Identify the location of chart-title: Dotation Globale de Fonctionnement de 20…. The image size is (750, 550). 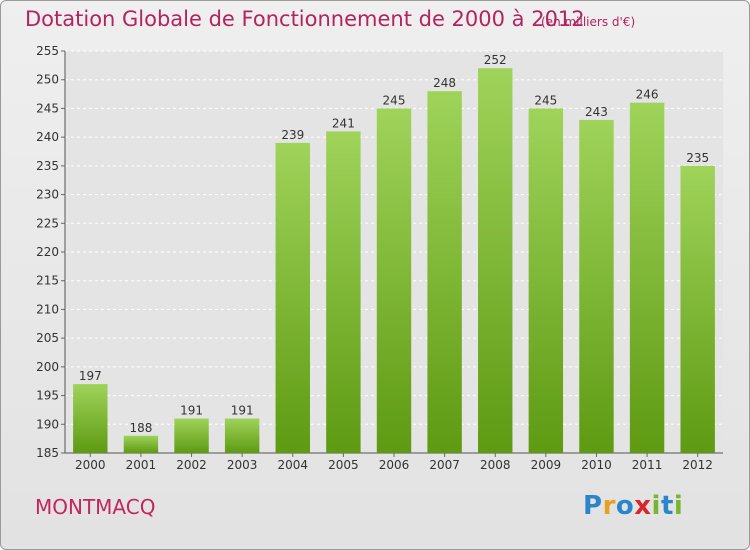
(305, 19).